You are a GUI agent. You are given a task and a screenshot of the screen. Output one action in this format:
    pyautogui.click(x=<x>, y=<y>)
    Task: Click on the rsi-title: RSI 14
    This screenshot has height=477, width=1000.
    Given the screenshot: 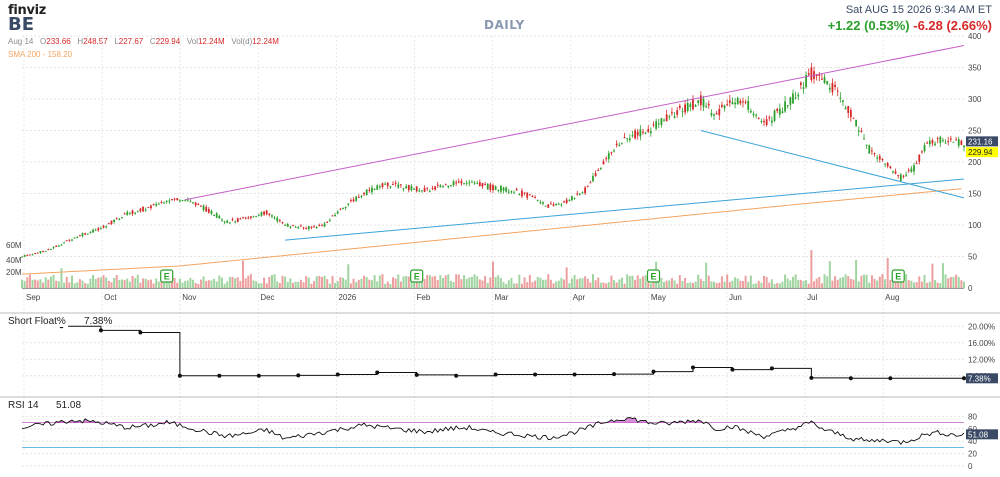 What is the action you would take?
    pyautogui.click(x=23, y=405)
    